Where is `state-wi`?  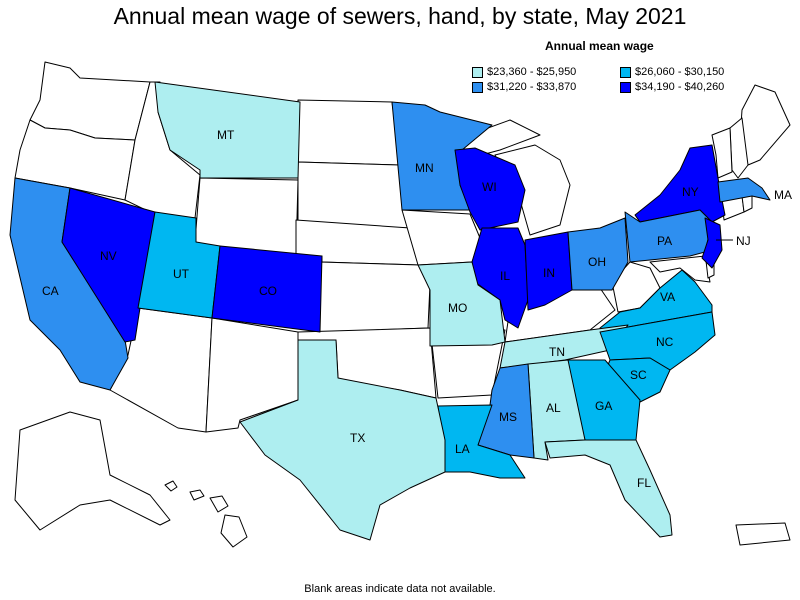 state-wi is located at coordinates (490, 189).